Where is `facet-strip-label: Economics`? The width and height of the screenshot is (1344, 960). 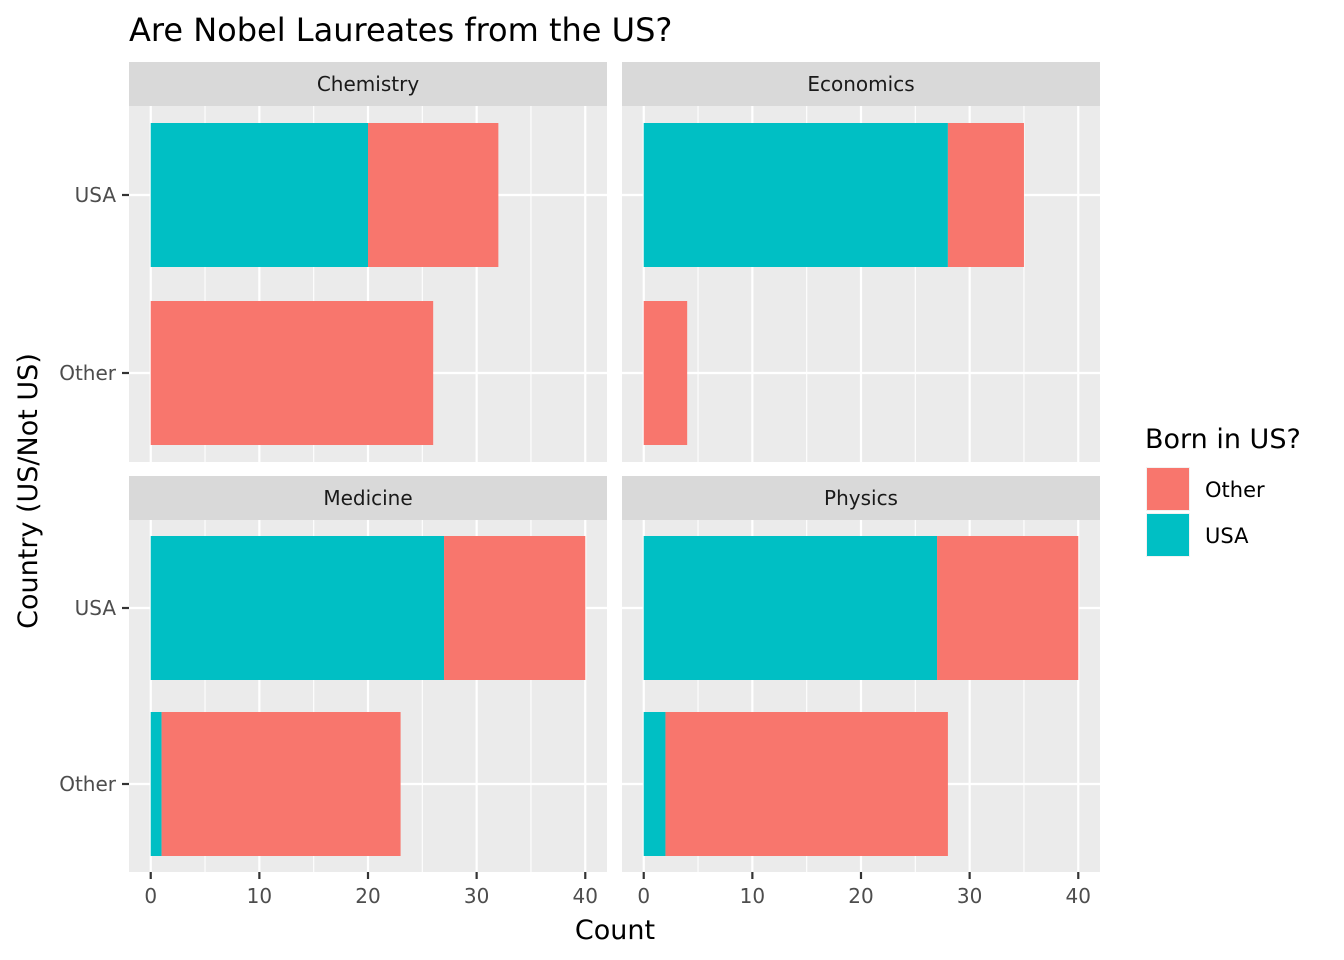 facet-strip-label: Economics is located at coordinates (860, 84).